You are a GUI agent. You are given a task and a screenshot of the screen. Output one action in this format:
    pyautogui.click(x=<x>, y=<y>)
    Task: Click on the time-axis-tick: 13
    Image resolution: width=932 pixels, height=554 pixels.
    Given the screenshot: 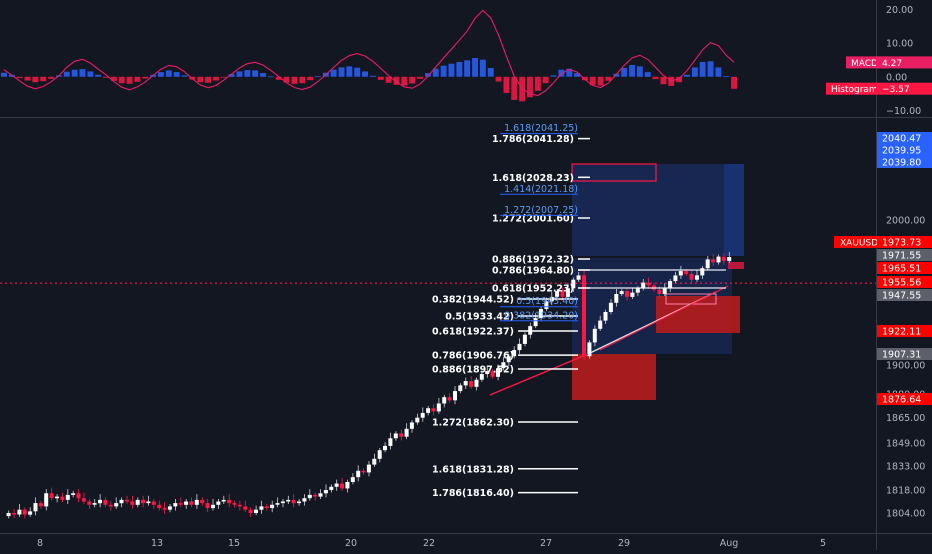 What is the action you would take?
    pyautogui.click(x=157, y=543)
    